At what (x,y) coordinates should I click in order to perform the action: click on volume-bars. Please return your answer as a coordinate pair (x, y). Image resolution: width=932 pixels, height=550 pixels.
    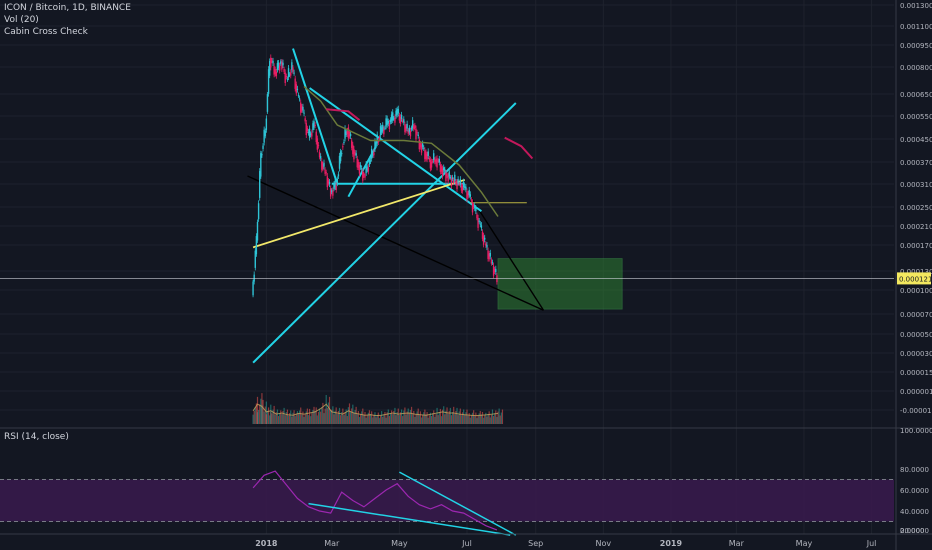
    Looking at the image, I should click on (378, 408).